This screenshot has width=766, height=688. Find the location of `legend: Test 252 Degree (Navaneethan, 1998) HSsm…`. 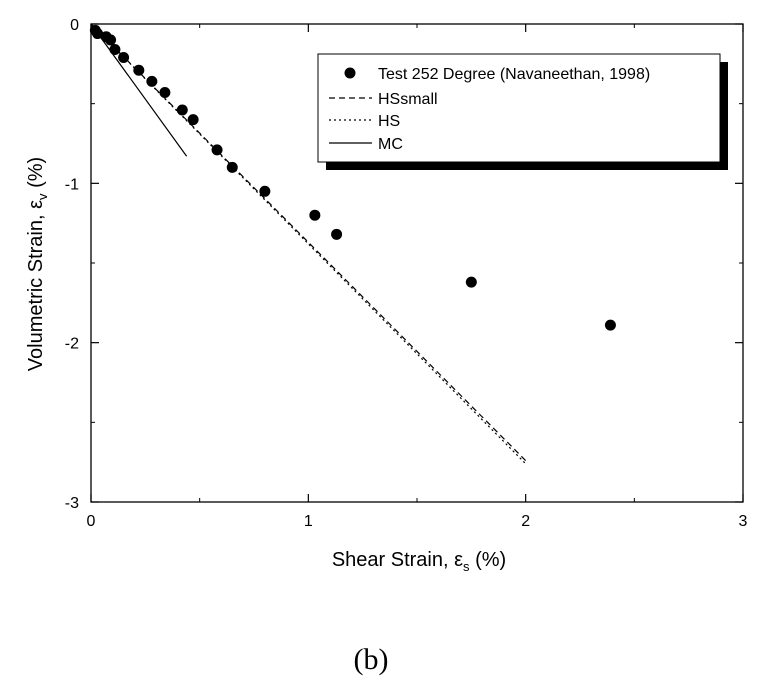

legend: Test 252 Degree (Navaneethan, 1998) HSsm… is located at coordinates (522, 111).